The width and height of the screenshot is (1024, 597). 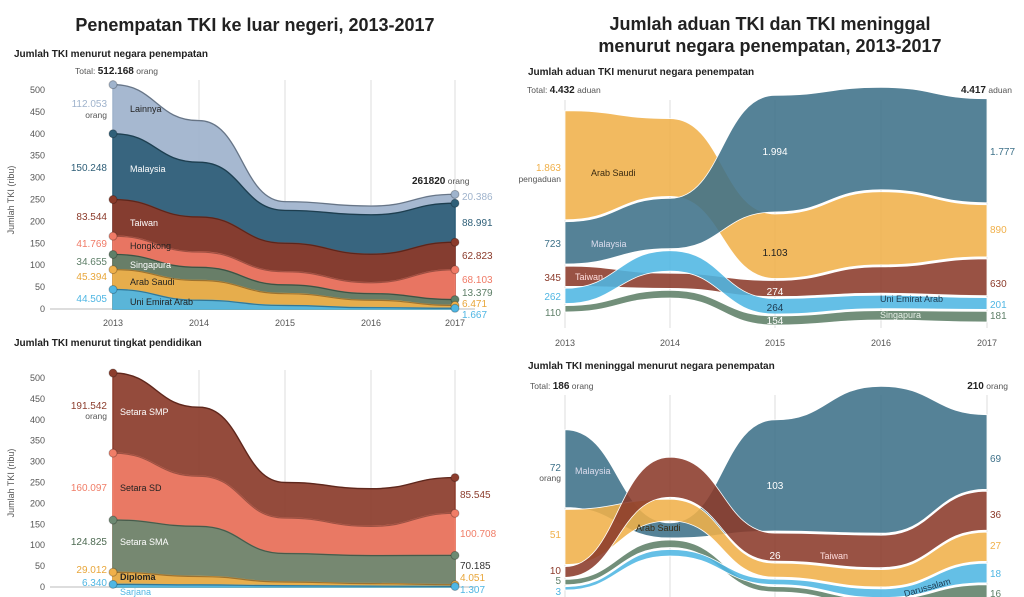 I want to click on label-mid-arab-saudi: 1.103, so click(x=774, y=253).